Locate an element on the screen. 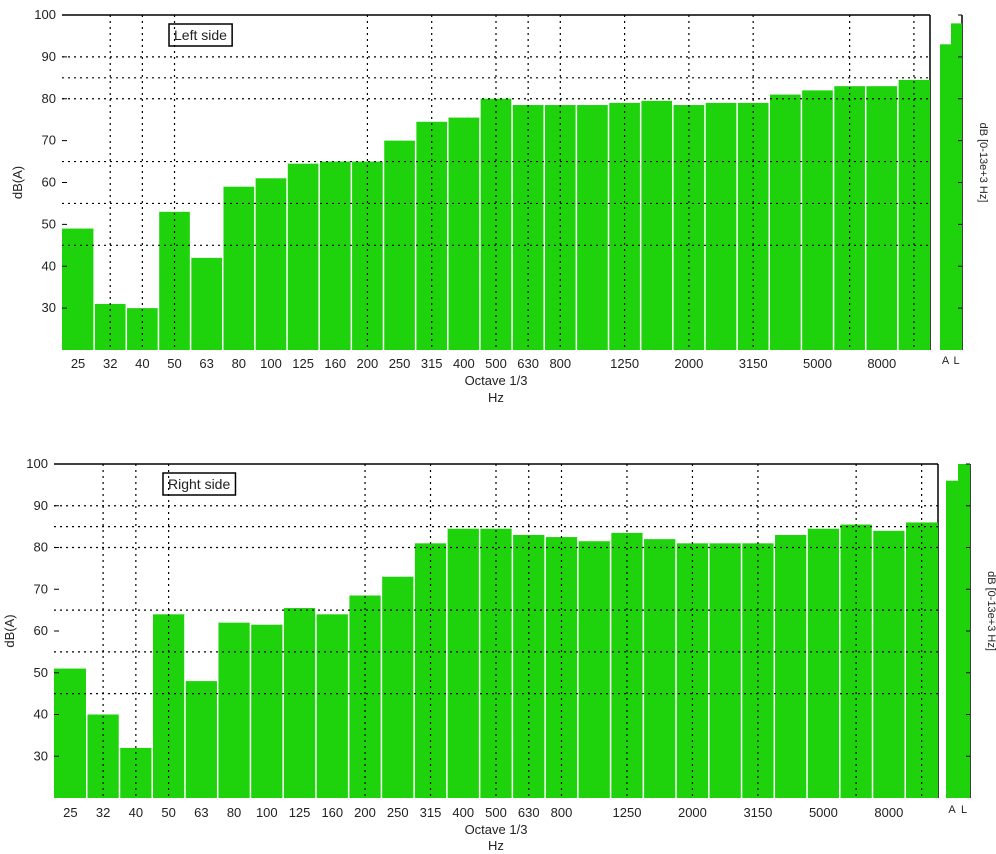  x-tick-label: 8000 is located at coordinates (888, 812).